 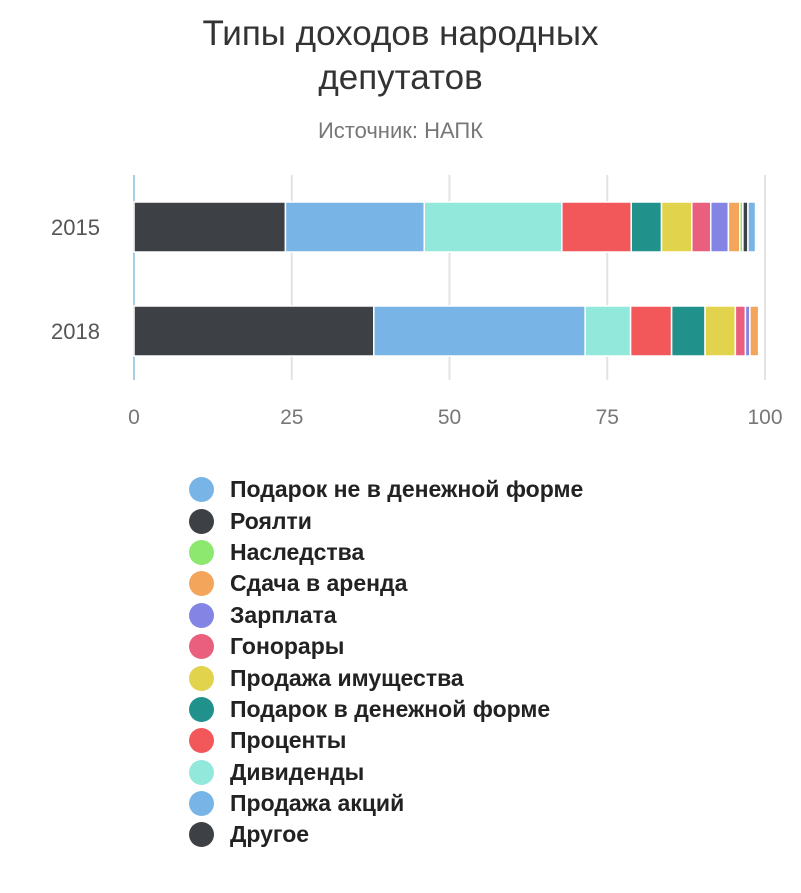 What do you see at coordinates (386, 615) in the screenshot?
I see `legend-item: Зарплата` at bounding box center [386, 615].